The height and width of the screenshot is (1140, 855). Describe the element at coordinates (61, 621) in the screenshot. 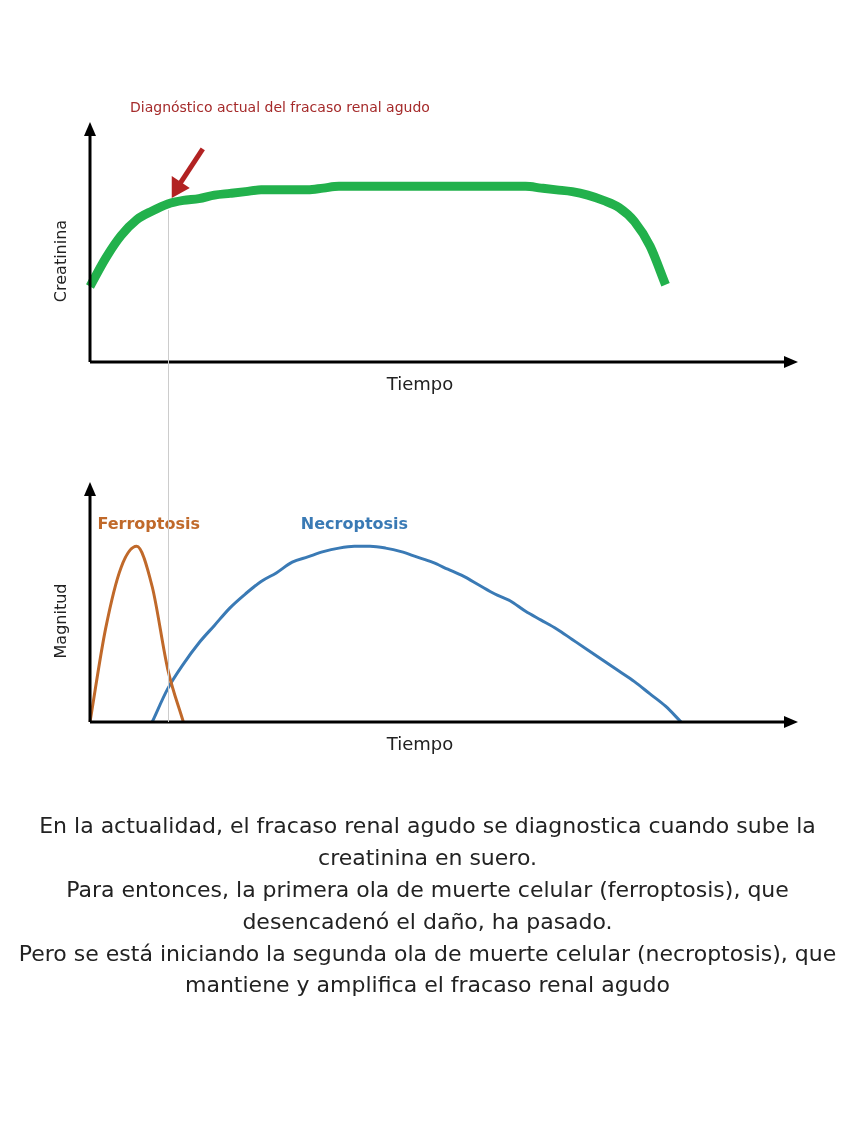

I see `y-axis-title: Magnitud` at that location.